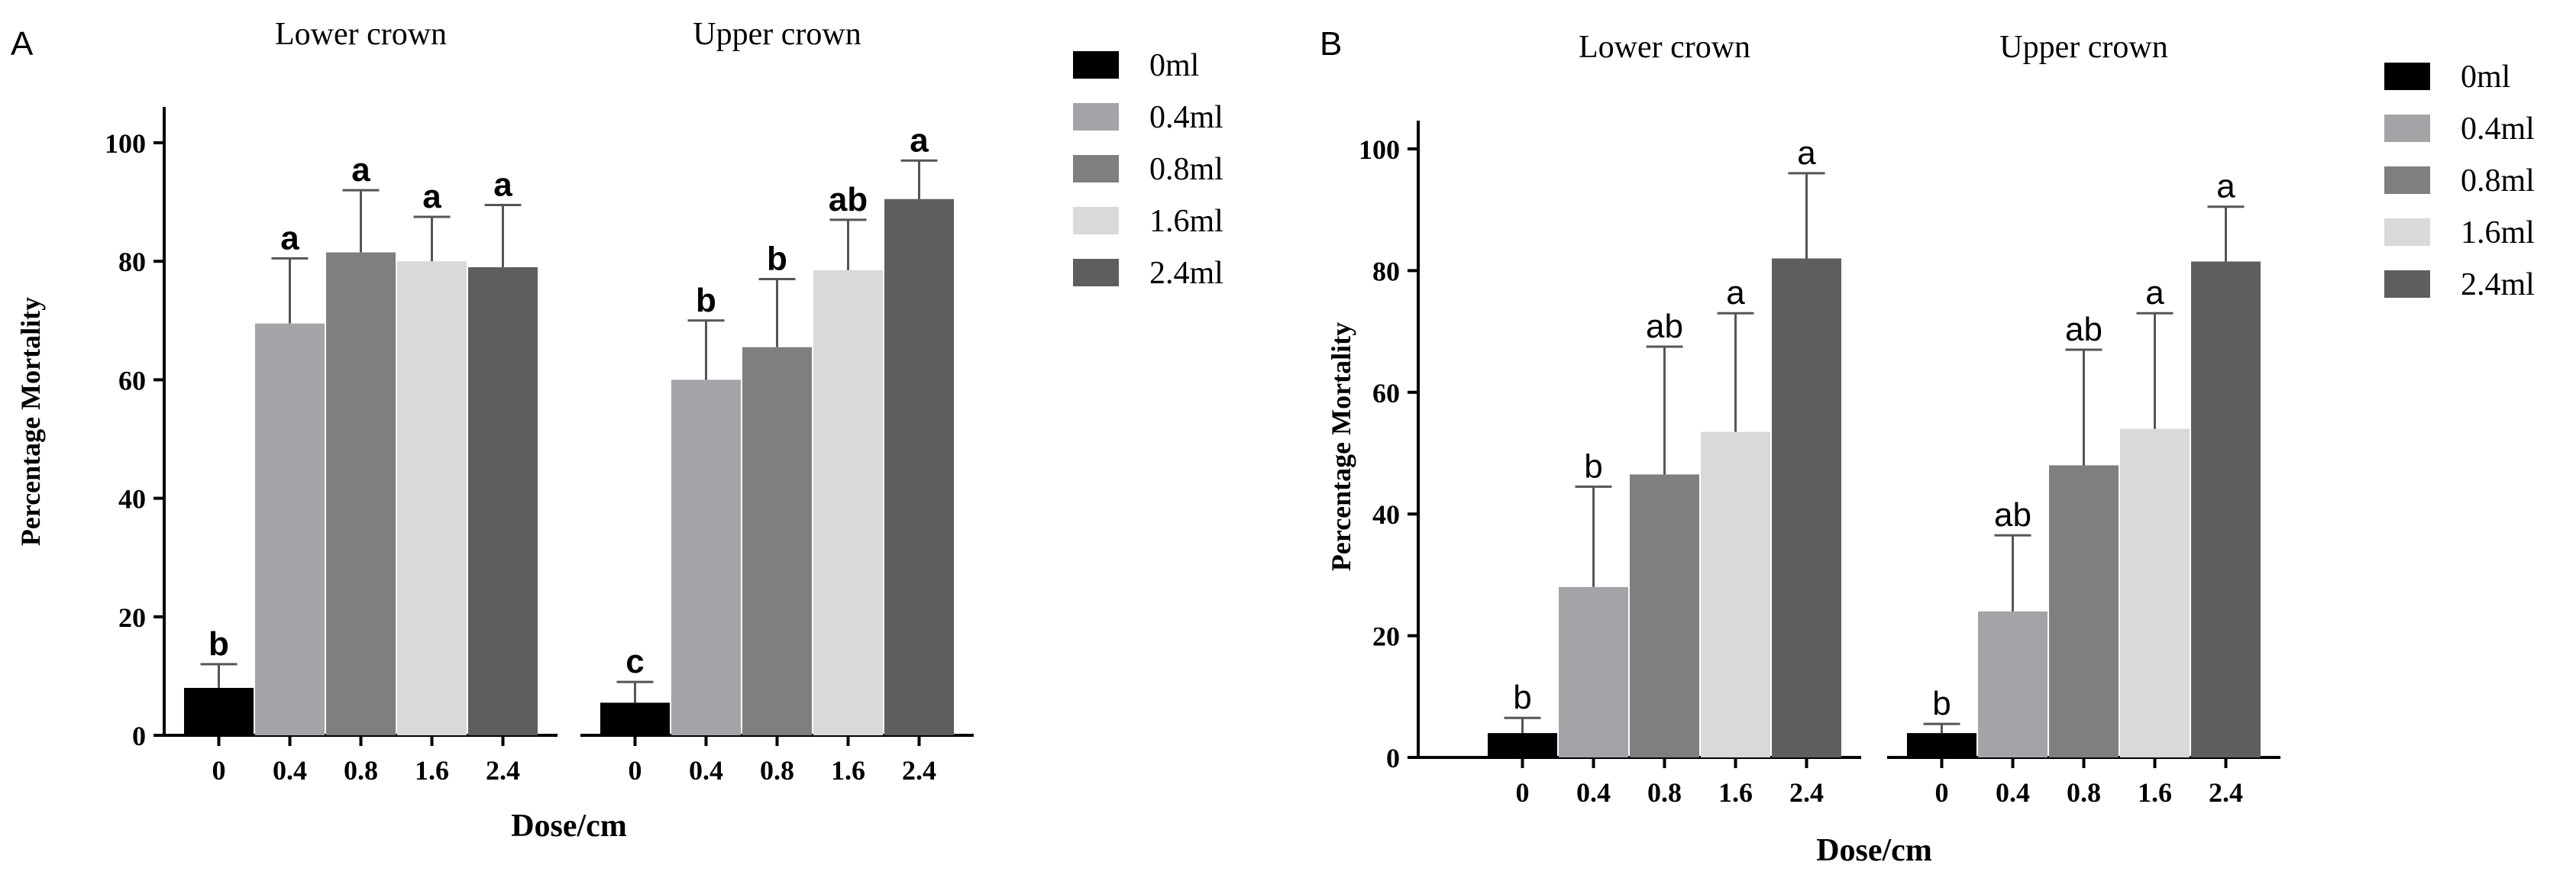  I want to click on panel-label: B, so click(1331, 44).